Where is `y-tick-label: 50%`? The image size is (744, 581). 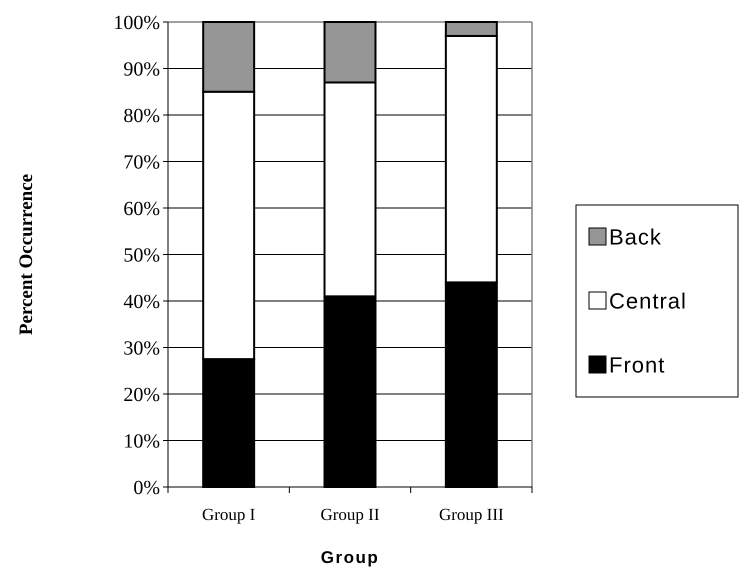
y-tick-label: 50% is located at coordinates (141, 255).